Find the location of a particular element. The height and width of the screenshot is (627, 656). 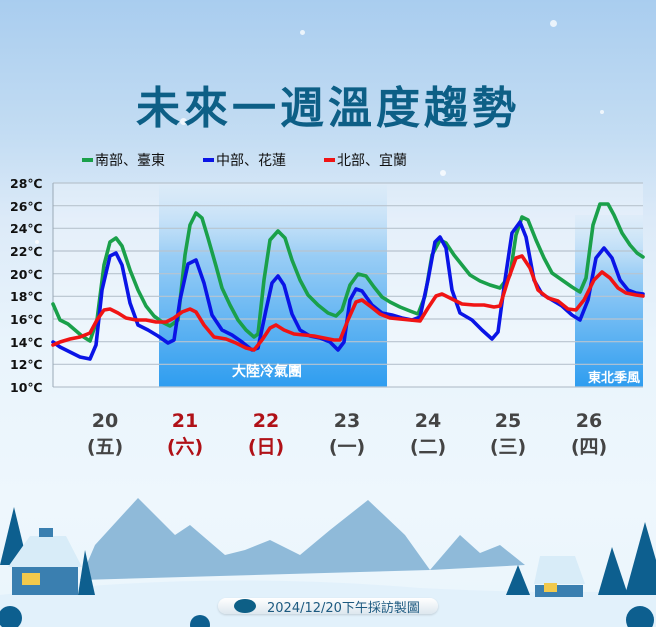

series-line is located at coordinates (348, 303).